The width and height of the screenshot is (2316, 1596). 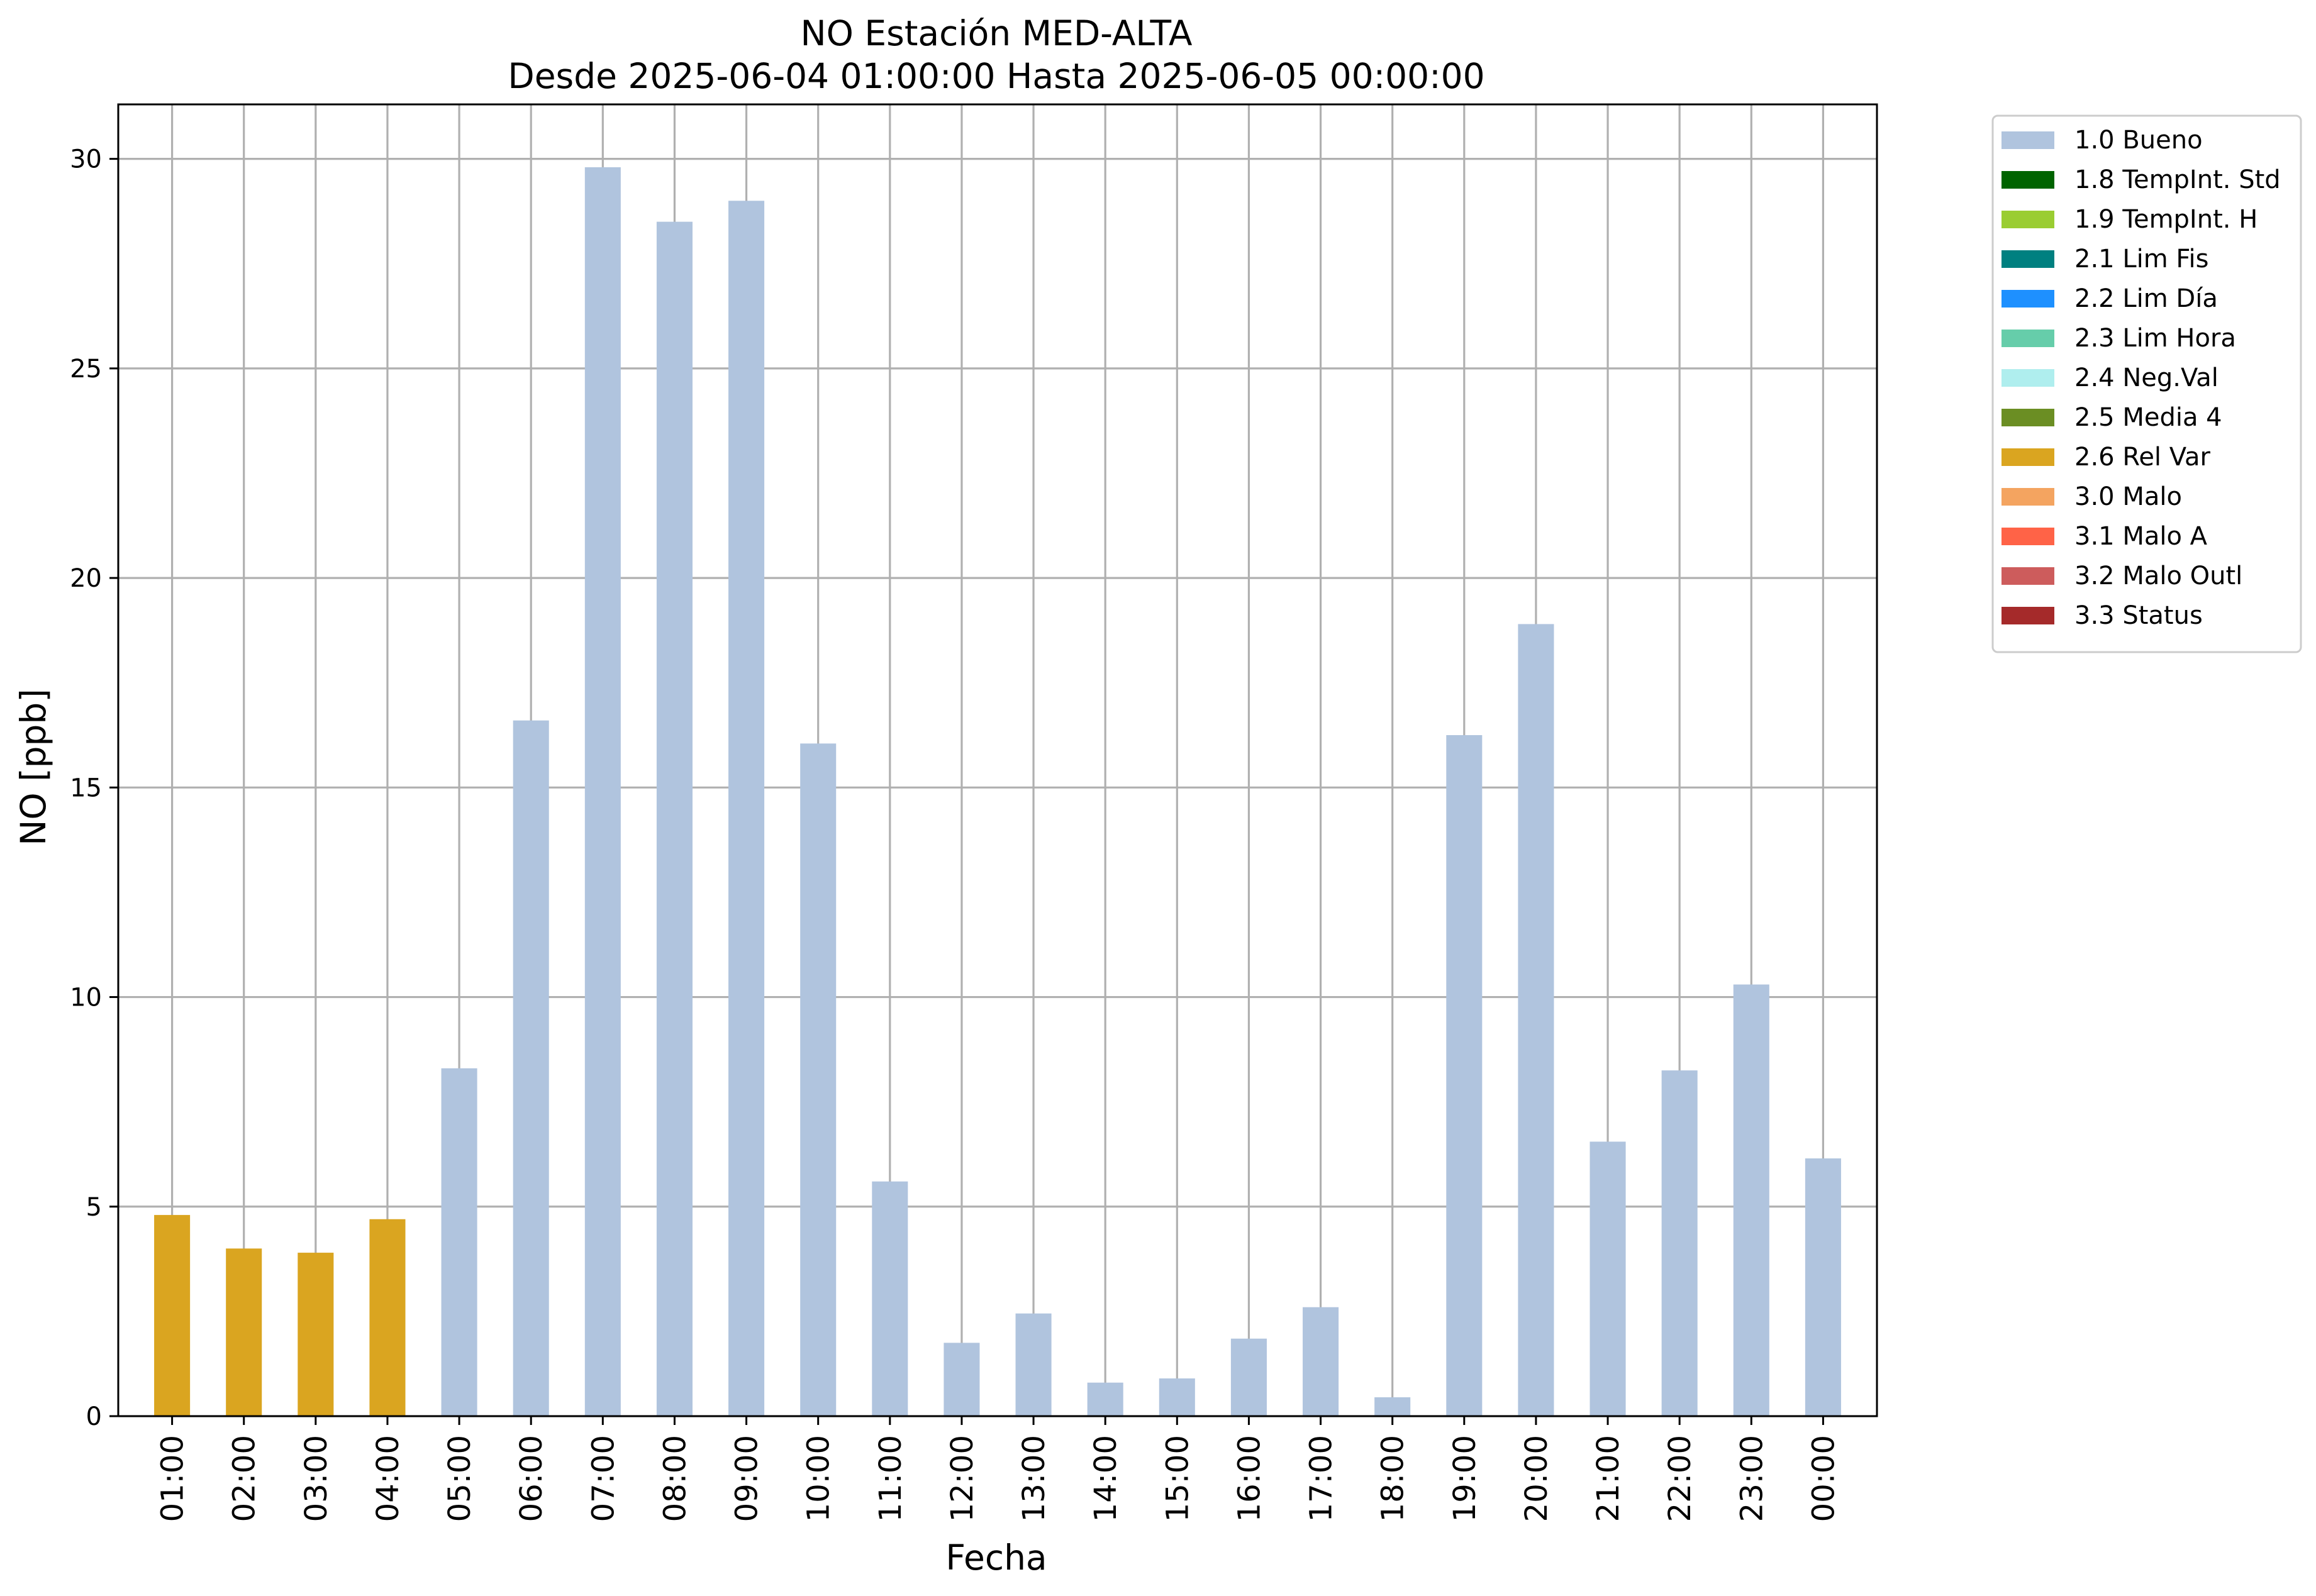 What do you see at coordinates (2158, 576) in the screenshot?
I see `legend-item-label: 3.2 Malo Outl` at bounding box center [2158, 576].